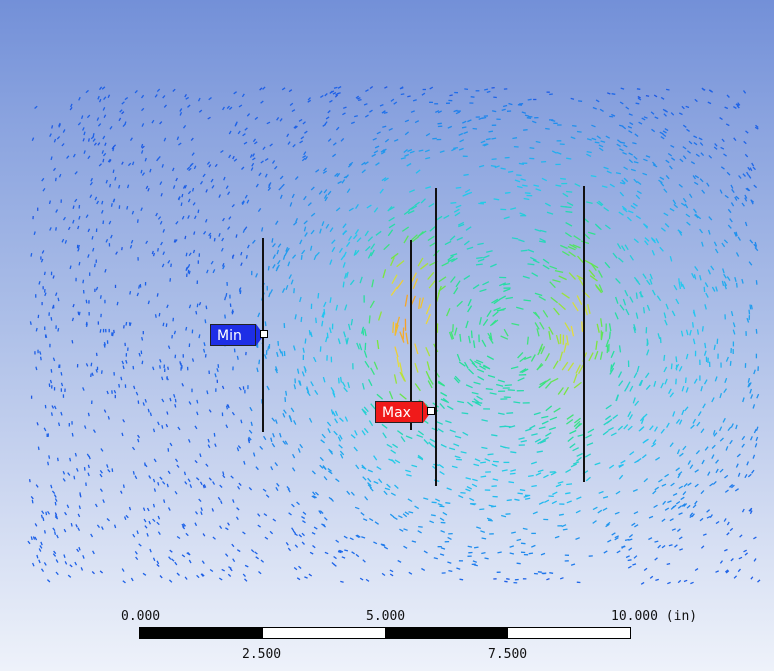 This screenshot has height=671, width=774. I want to click on max-probe-label: Max, so click(399, 412).